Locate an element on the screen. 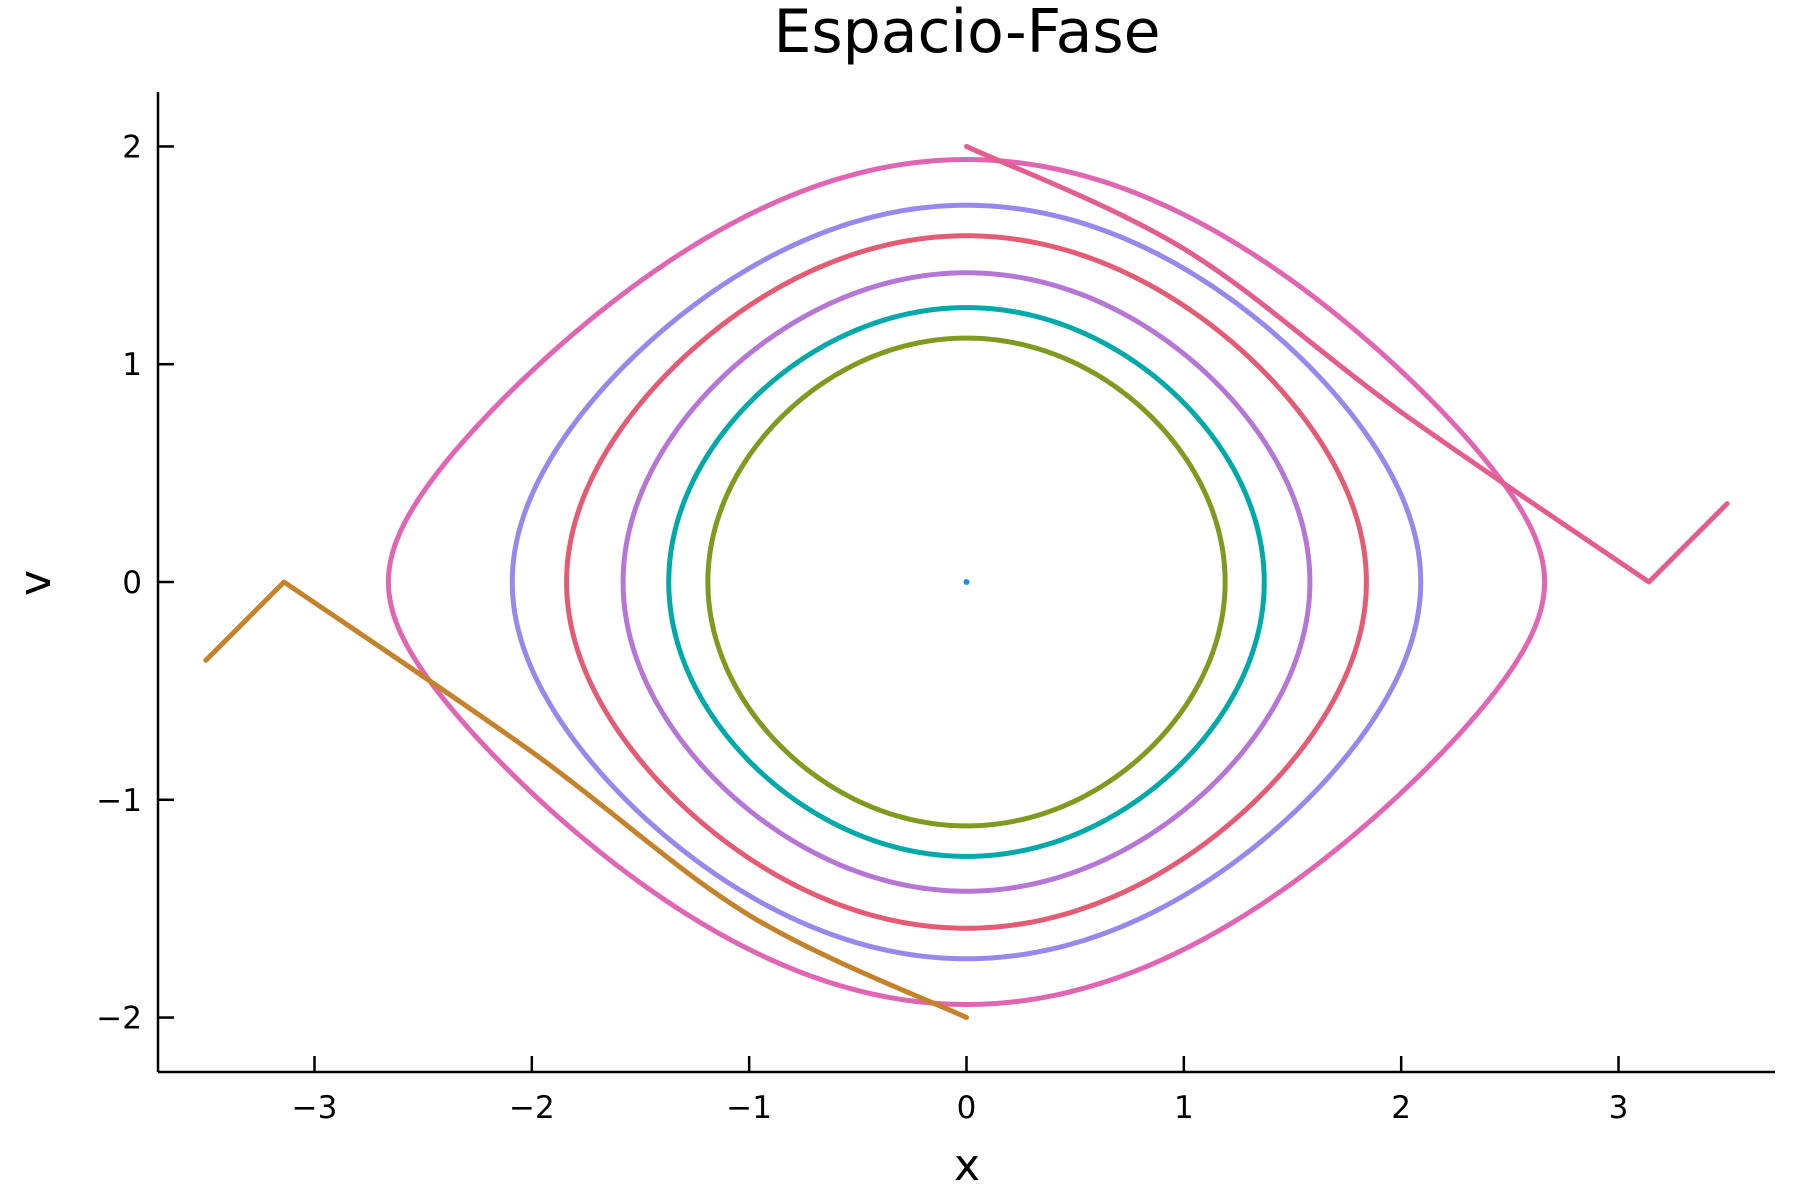  x-axis-label: x is located at coordinates (967, 1165).